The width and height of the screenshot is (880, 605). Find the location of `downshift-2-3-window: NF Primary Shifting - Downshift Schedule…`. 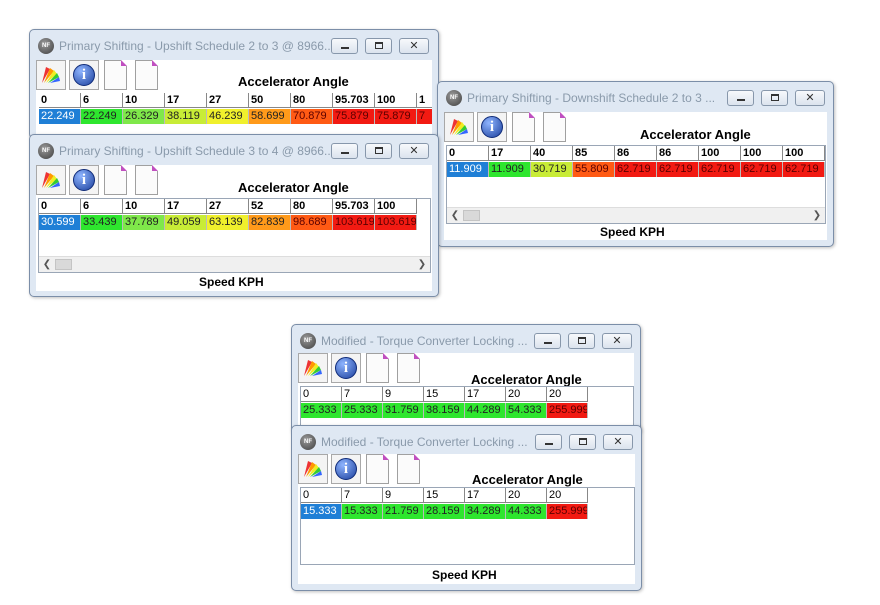

downshift-2-3-window: NF Primary Shifting - Downshift Schedule… is located at coordinates (635, 164).